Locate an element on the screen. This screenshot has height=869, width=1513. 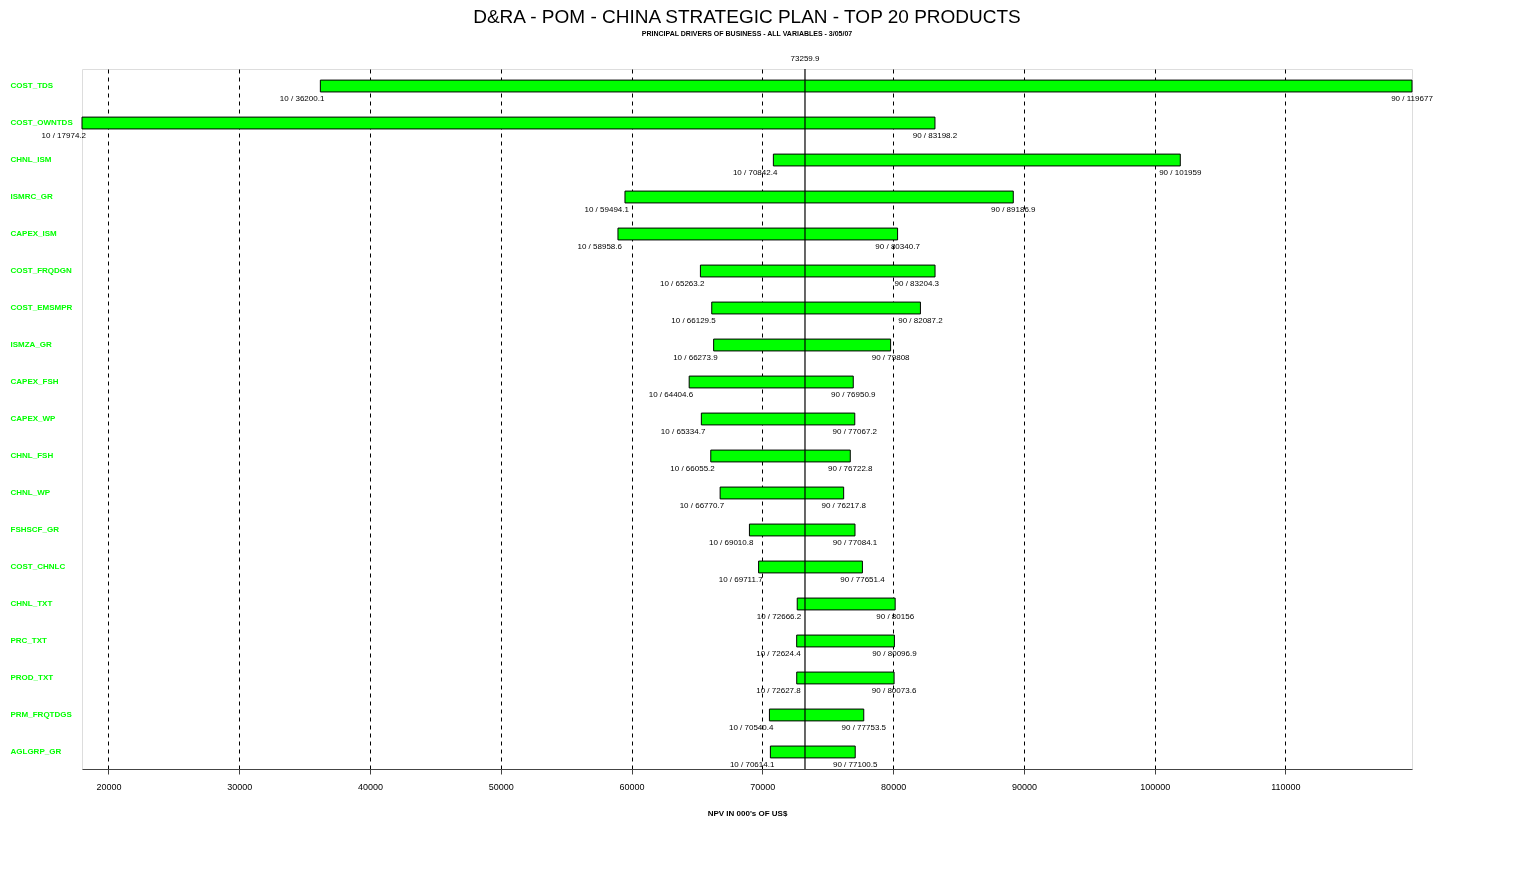
y-tick-label: ISMRC_GR is located at coordinates (31, 197).